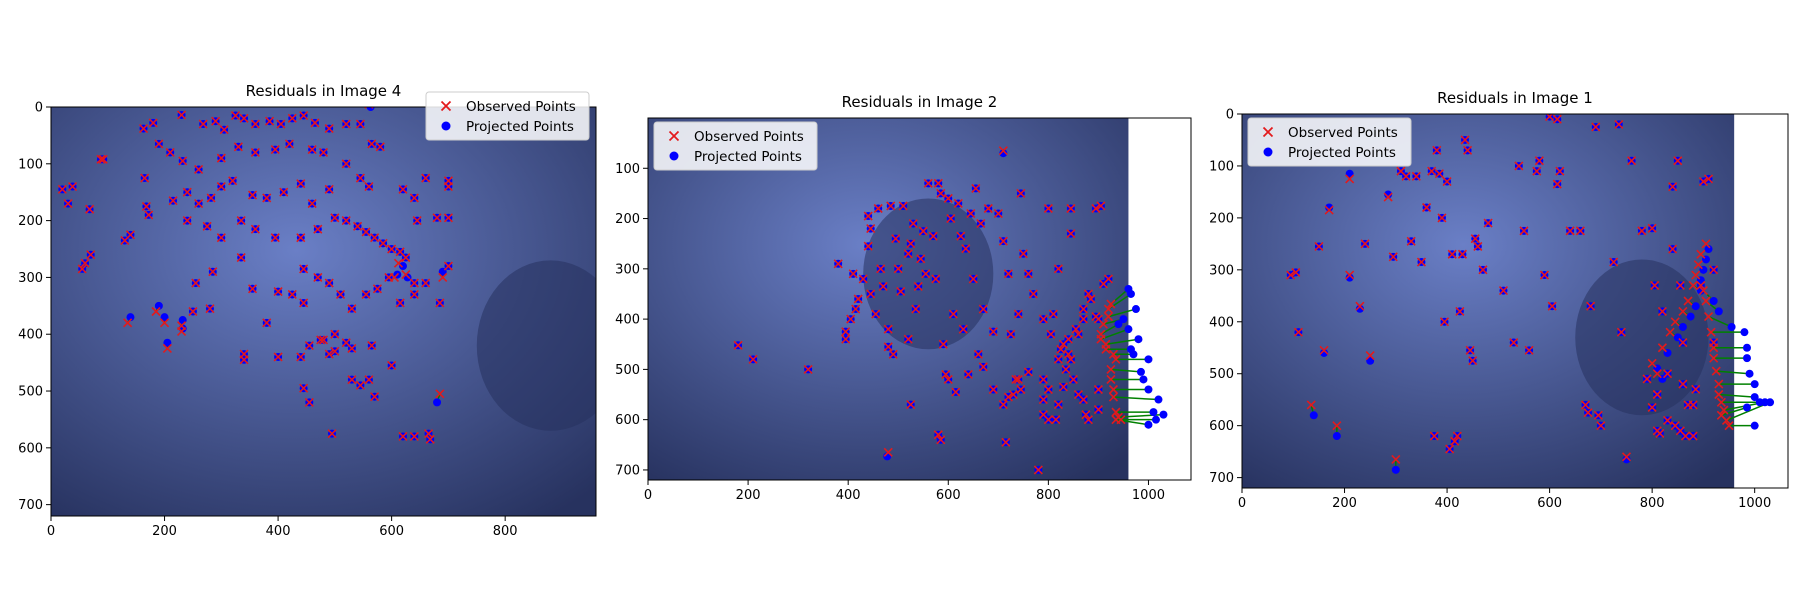  I want to click on residual-line, so click(1736, 395).